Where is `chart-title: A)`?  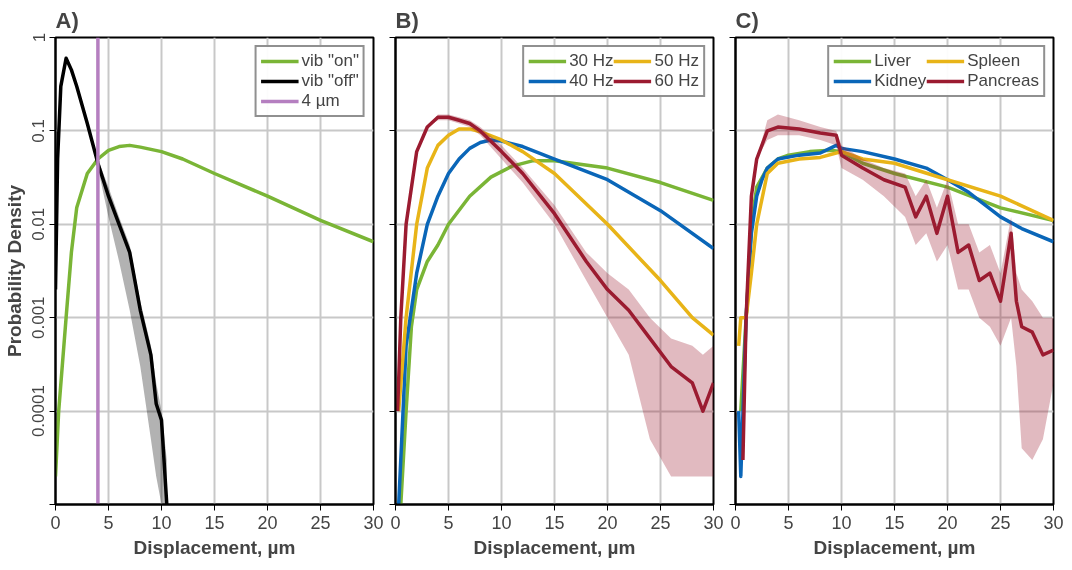
chart-title: A) is located at coordinates (67, 20).